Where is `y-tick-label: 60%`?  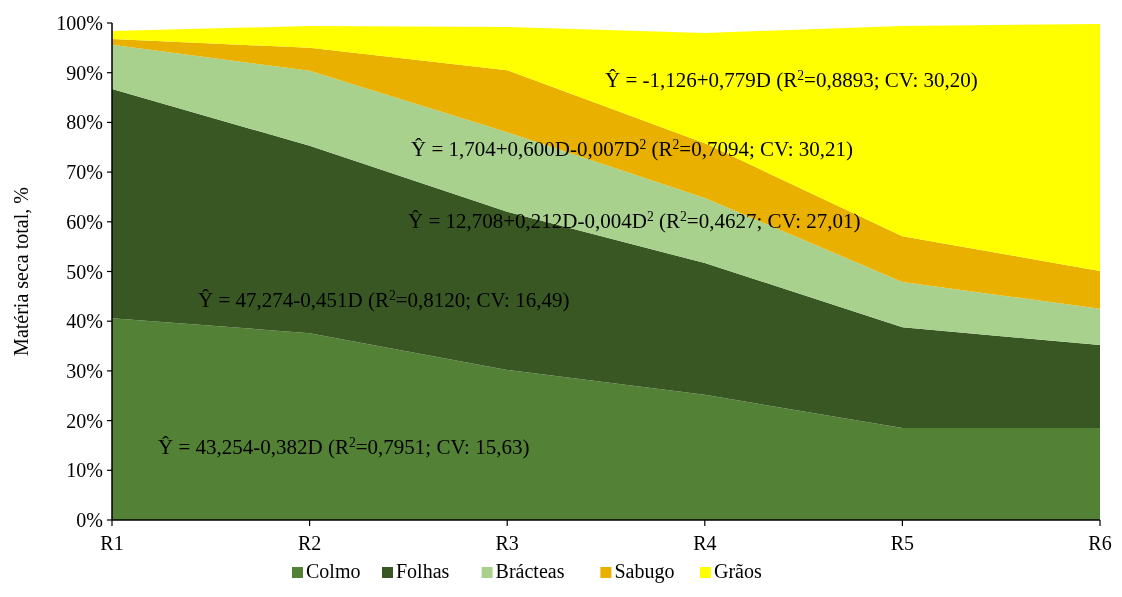
y-tick-label: 60% is located at coordinates (84, 221).